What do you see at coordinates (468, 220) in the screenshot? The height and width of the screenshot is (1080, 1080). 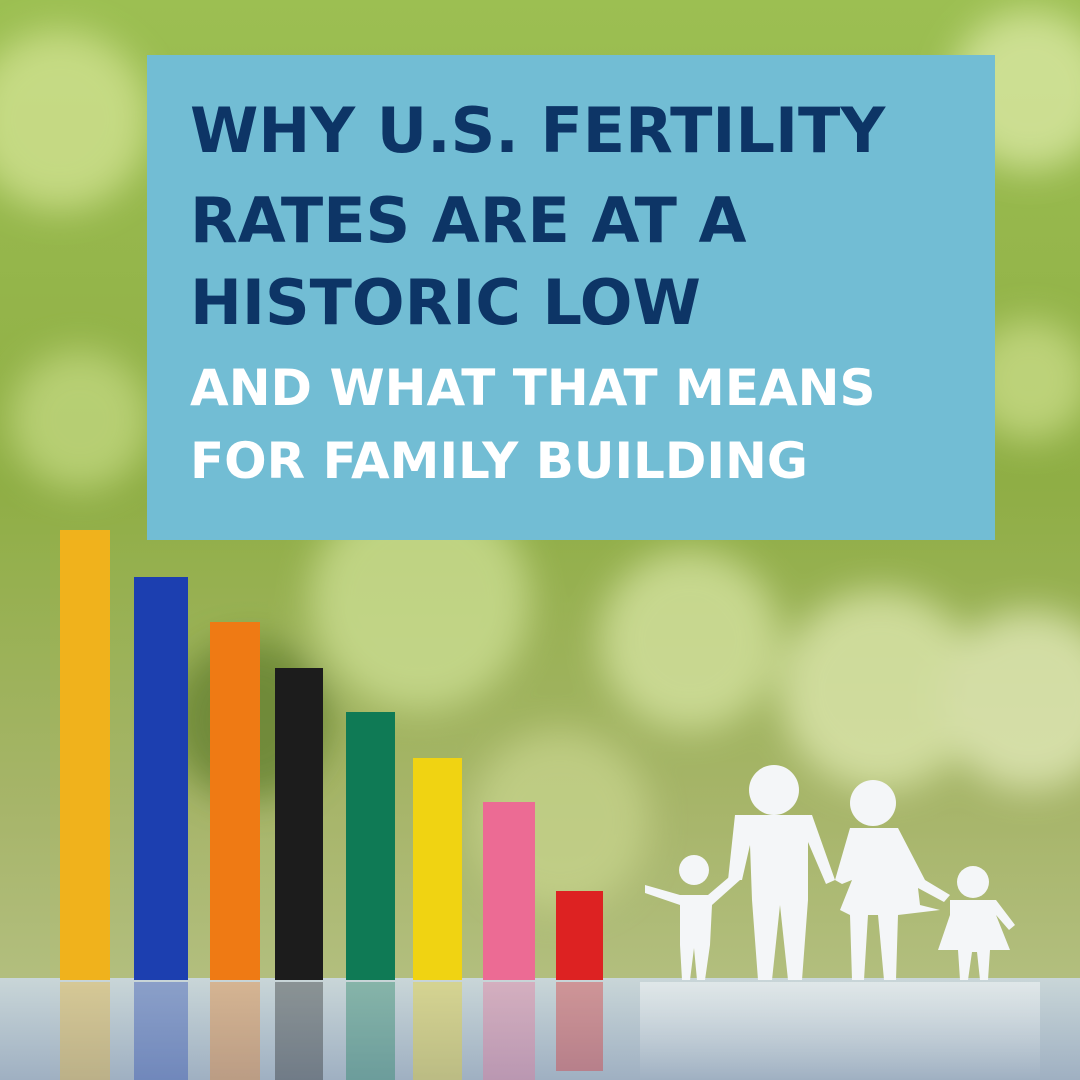 I see `title-line: RATES ARE AT A` at bounding box center [468, 220].